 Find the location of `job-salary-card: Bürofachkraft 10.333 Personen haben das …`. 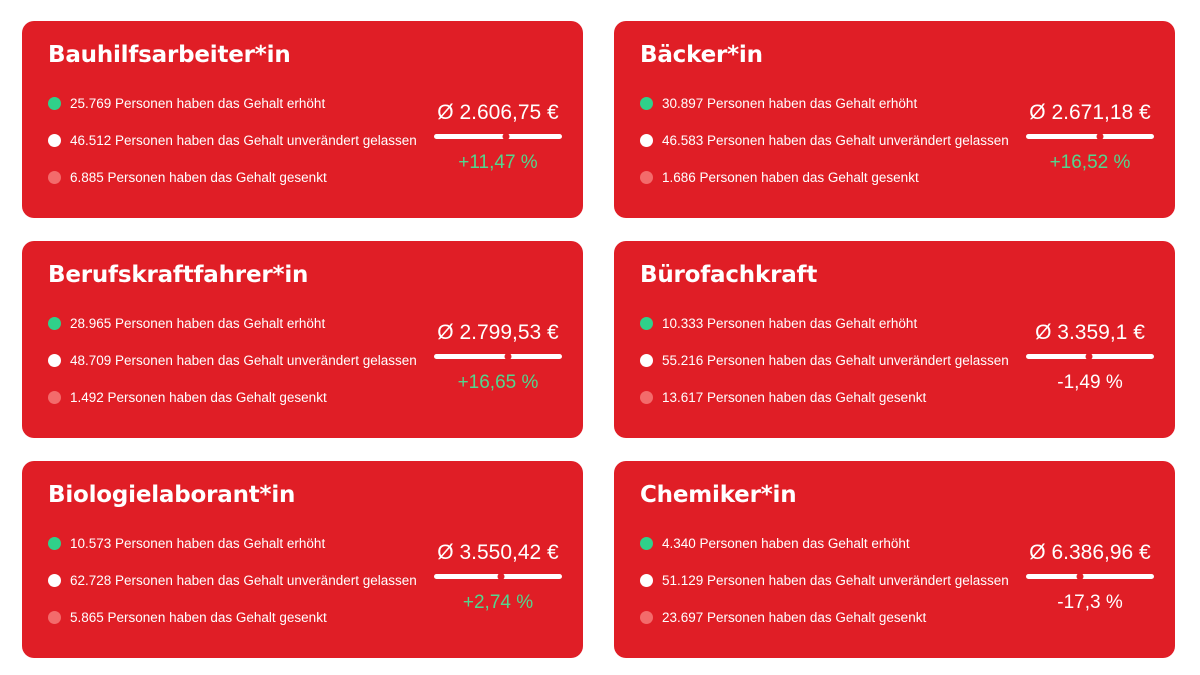

job-salary-card: Bürofachkraft 10.333 Personen haben das … is located at coordinates (894, 339).